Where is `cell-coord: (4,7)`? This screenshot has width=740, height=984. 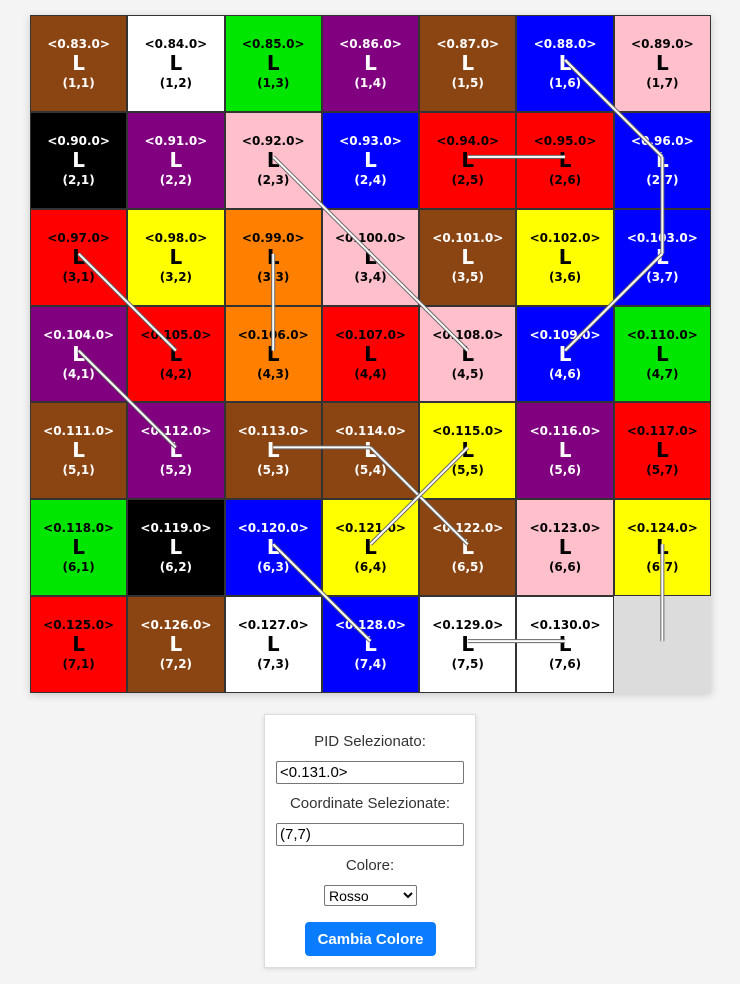
cell-coord: (4,7) is located at coordinates (662, 373).